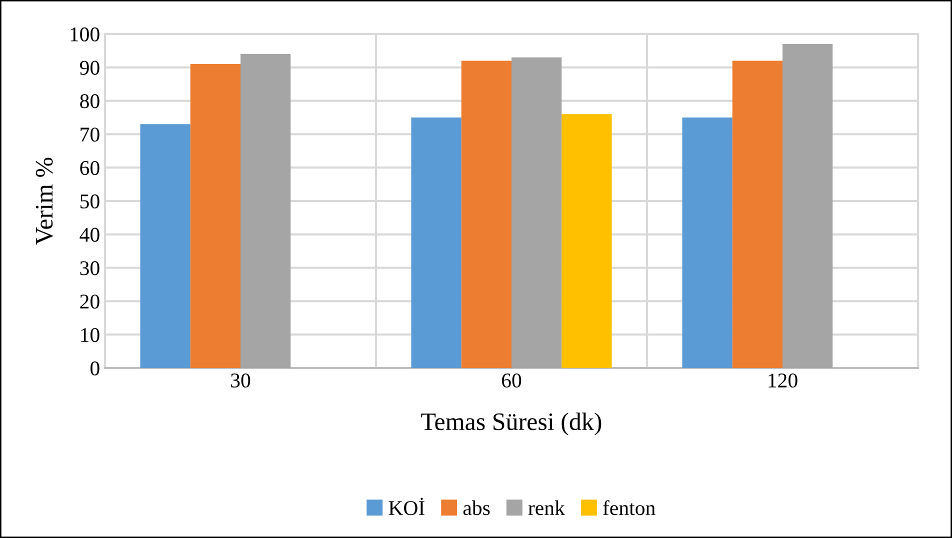 Image resolution: width=952 pixels, height=538 pixels. What do you see at coordinates (90, 335) in the screenshot?
I see `y-tick-label: 10` at bounding box center [90, 335].